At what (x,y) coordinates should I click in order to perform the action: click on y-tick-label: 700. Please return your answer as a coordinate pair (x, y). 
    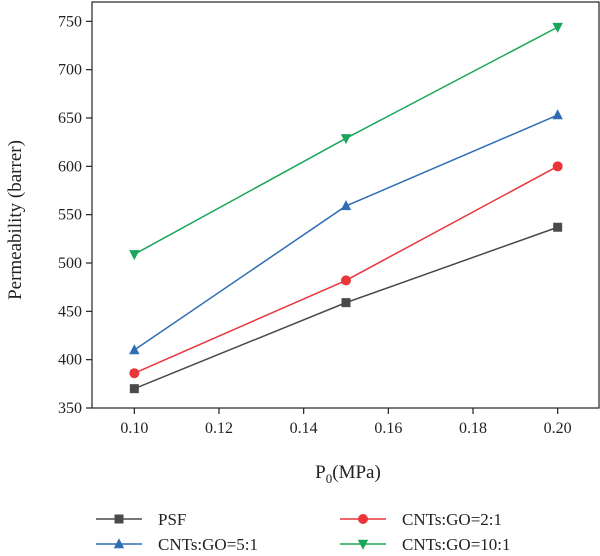
    Looking at the image, I should click on (70, 70).